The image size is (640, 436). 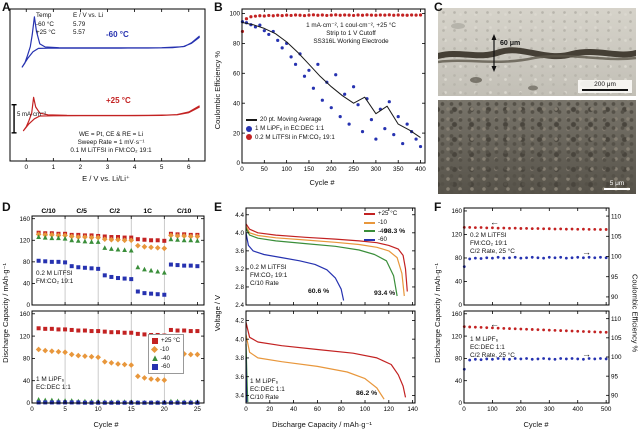 What do you see at coordinates (325, 257) in the screenshot?
I see `discharge-curves-fm: 2.4 2.8 3.2 3.6 4.0 4.4` at bounding box center [325, 257].